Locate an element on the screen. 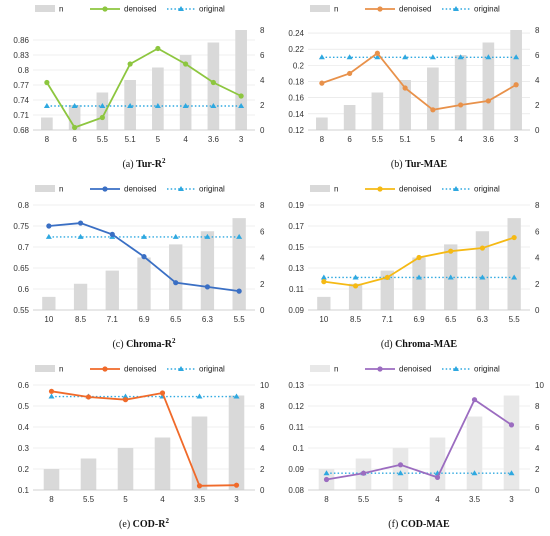 This screenshot has height=536, width=550. left-tick-label: 0.1 is located at coordinates (24, 490).